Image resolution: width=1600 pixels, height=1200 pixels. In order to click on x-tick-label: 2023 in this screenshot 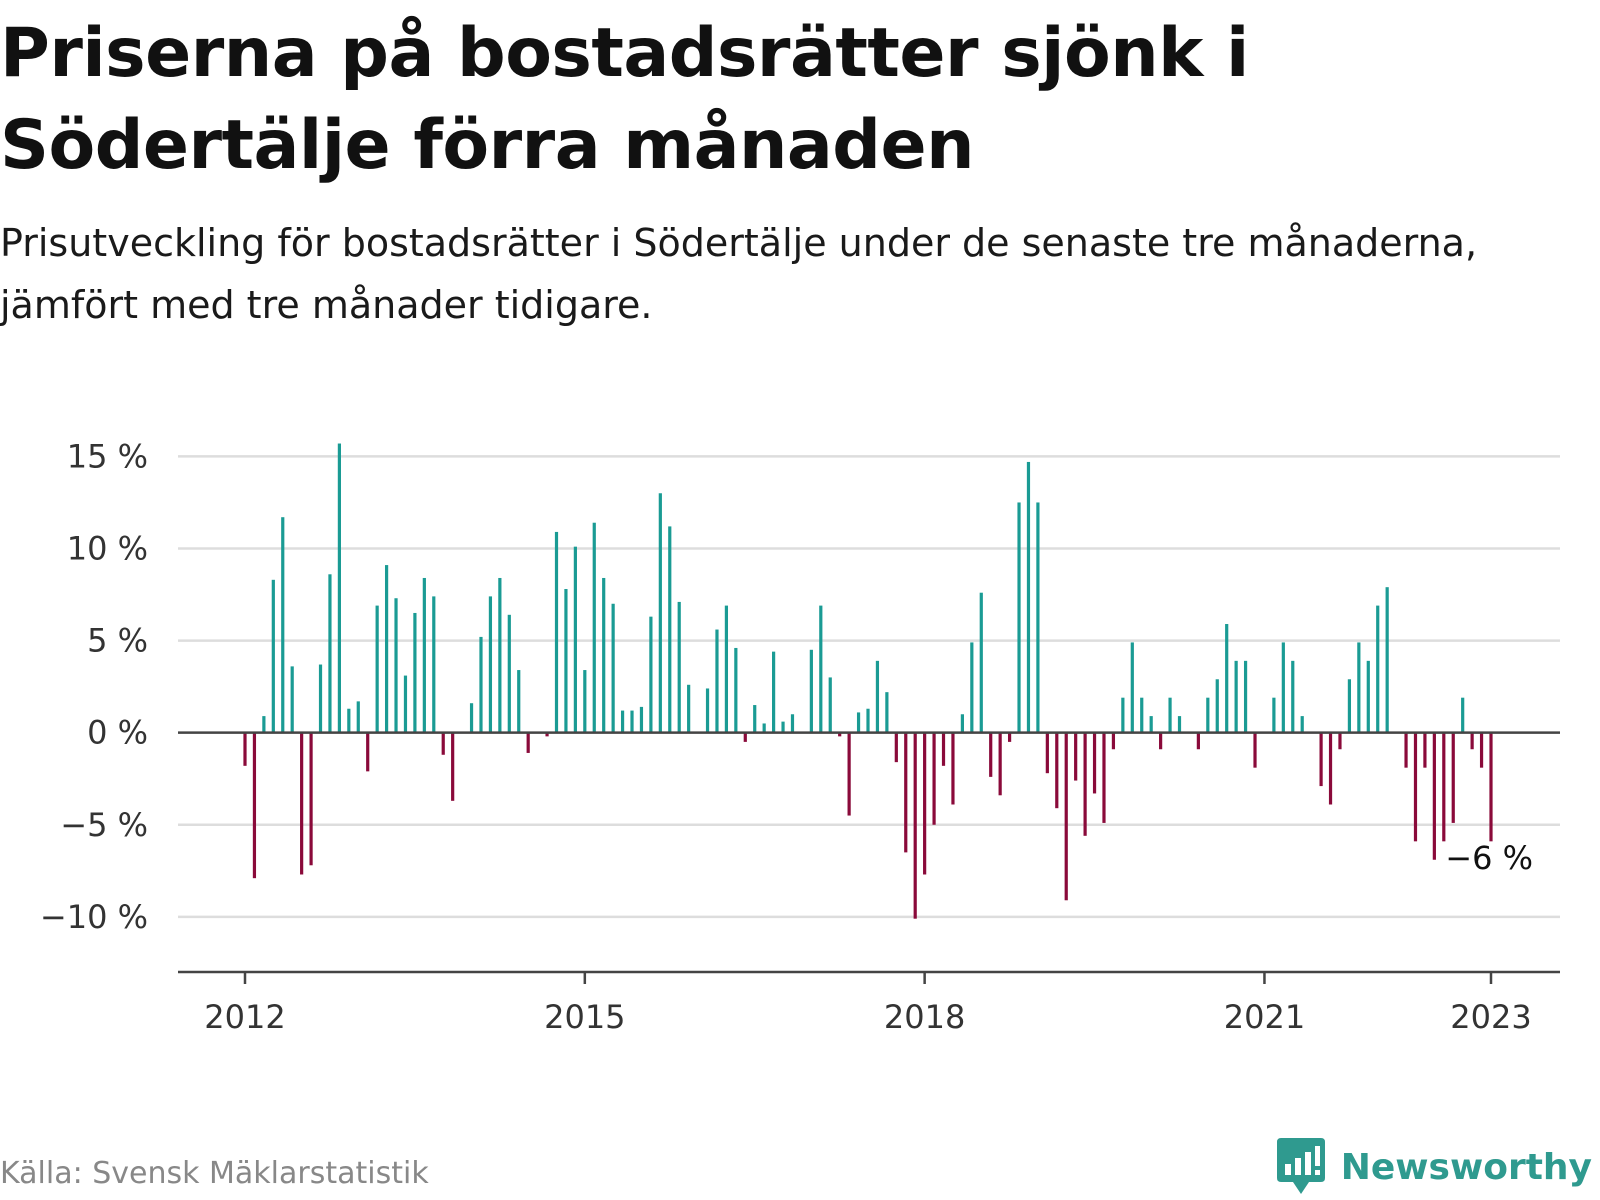, I will do `click(1490, 1014)`.